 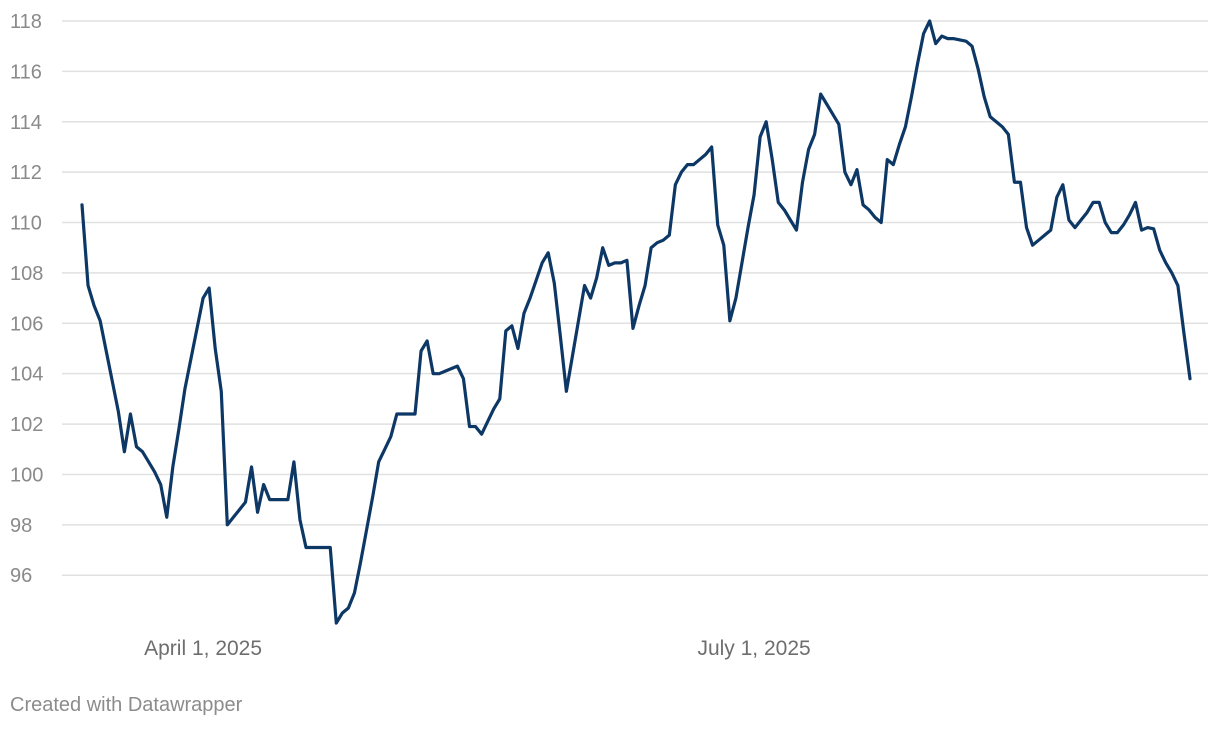 I want to click on y-tick-label: 100, so click(x=26, y=475).